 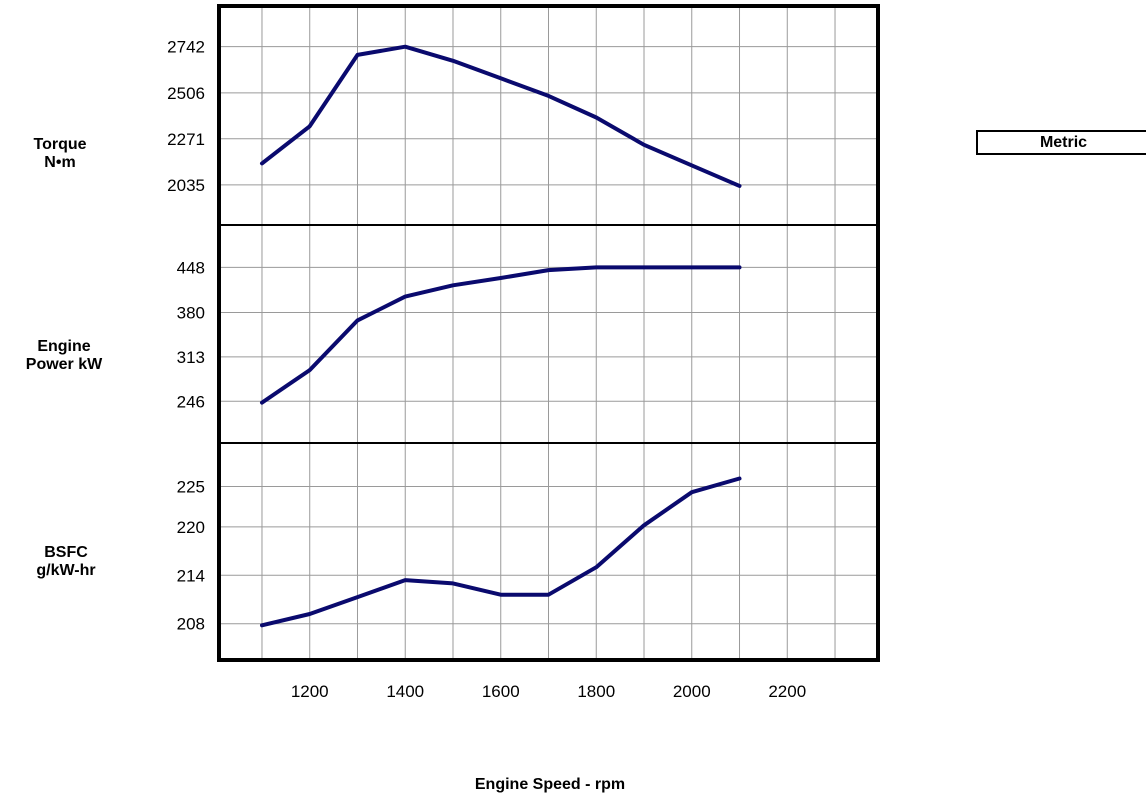 What do you see at coordinates (191, 624) in the screenshot?
I see `bsfc-y-tick-label: 208` at bounding box center [191, 624].